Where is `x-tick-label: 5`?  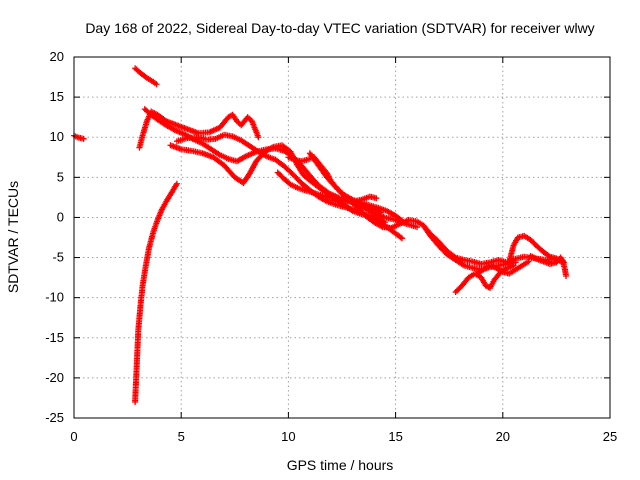 x-tick-label: 5 is located at coordinates (181, 436).